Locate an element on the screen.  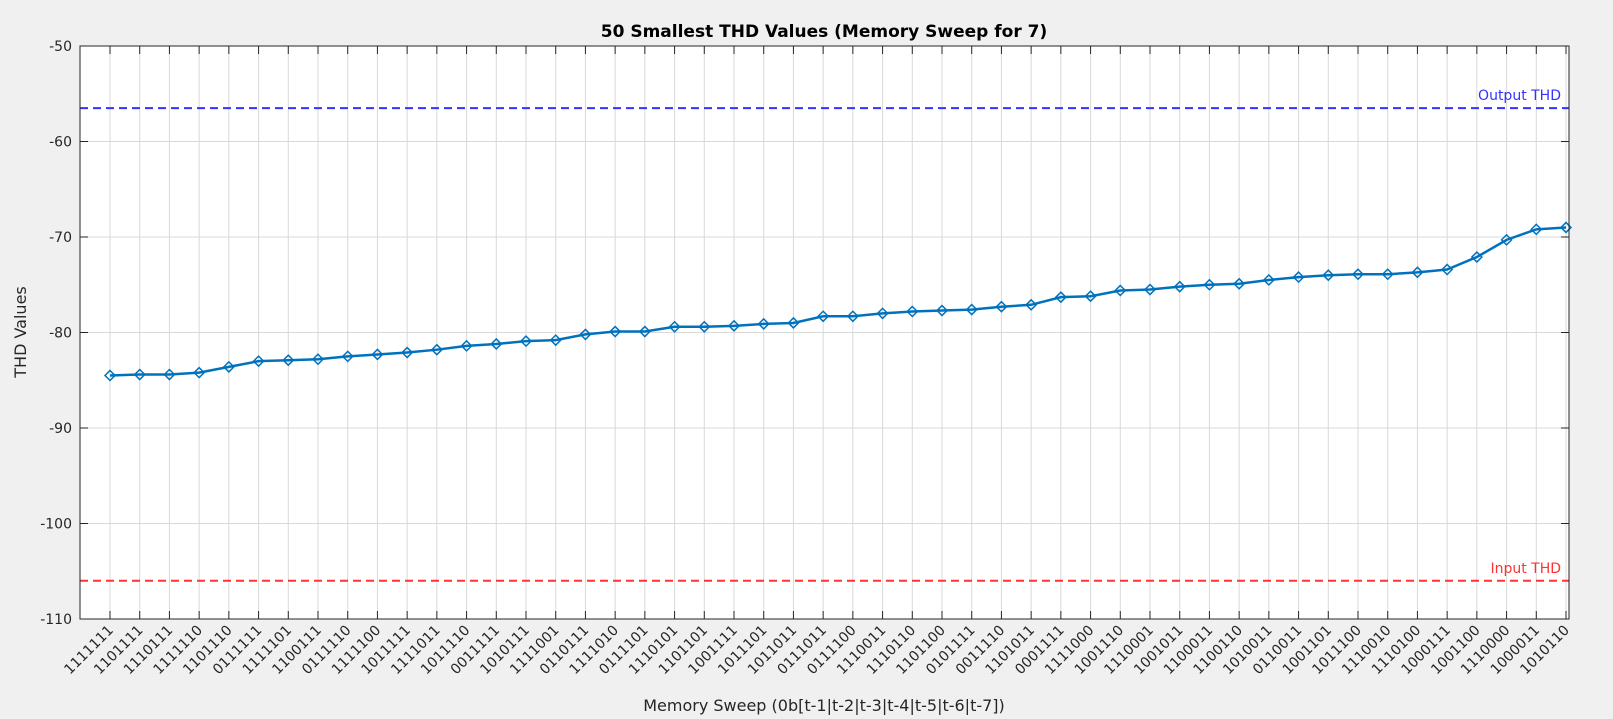
y-tick-label: -90 is located at coordinates (60, 429).